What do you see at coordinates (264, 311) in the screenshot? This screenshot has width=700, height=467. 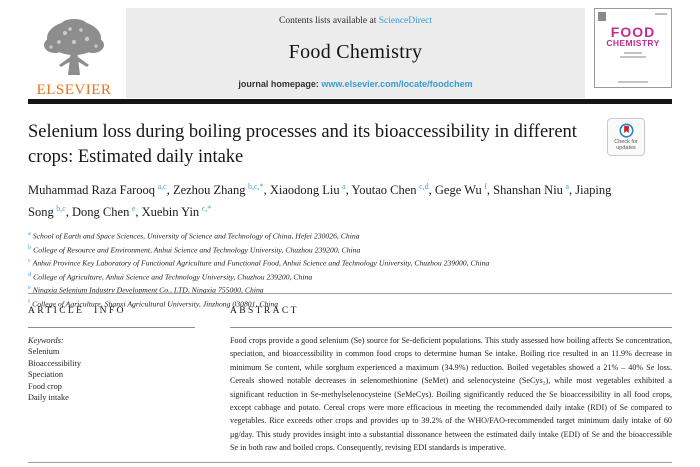 I see `abstract-heading: ABSTRACT` at bounding box center [264, 311].